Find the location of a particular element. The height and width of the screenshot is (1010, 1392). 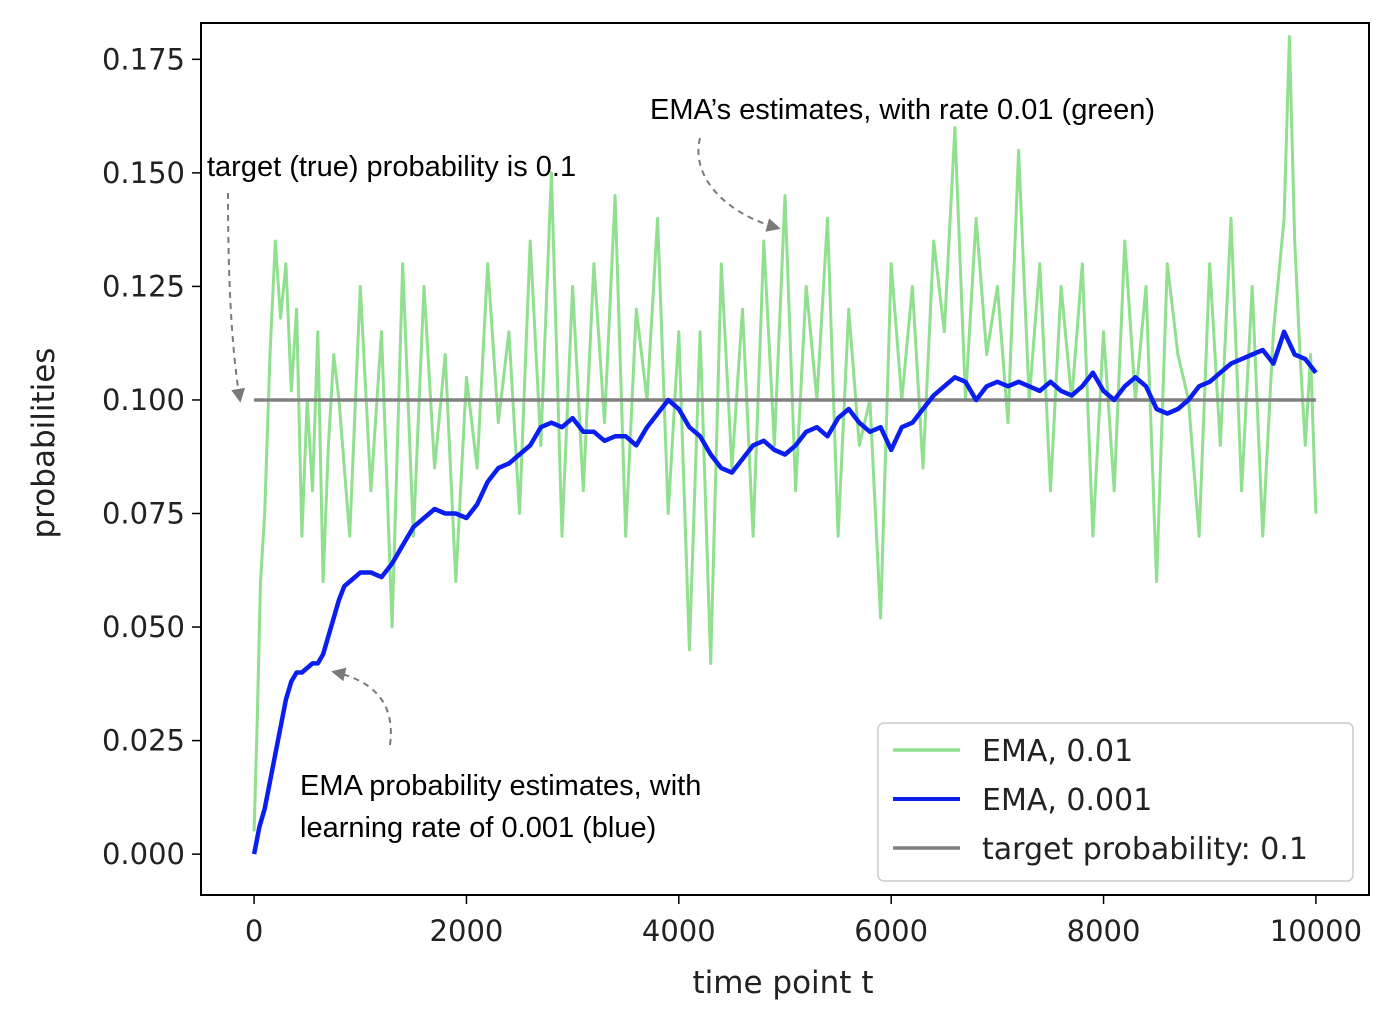

y-tick-label: 0.025 is located at coordinates (143, 741).